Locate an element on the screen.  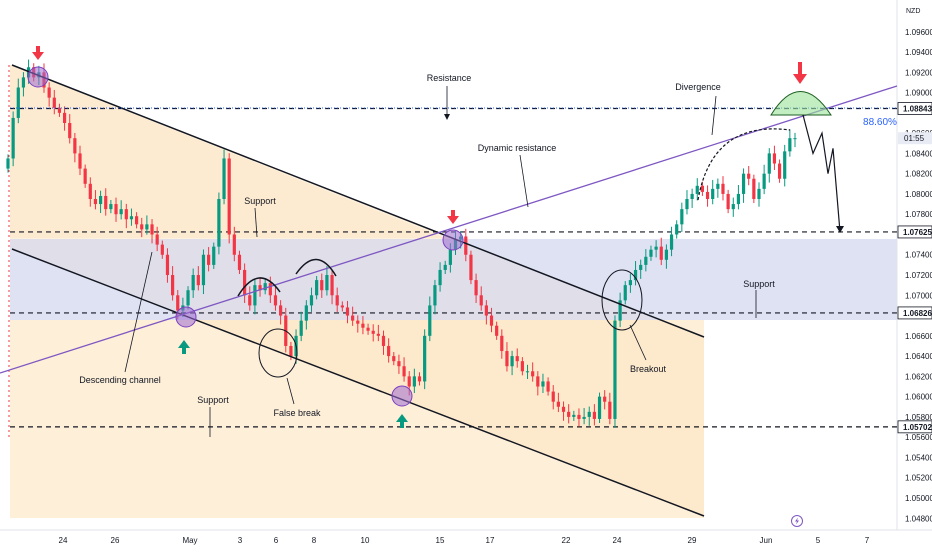
false-break-label: False break is located at coordinates (297, 413).